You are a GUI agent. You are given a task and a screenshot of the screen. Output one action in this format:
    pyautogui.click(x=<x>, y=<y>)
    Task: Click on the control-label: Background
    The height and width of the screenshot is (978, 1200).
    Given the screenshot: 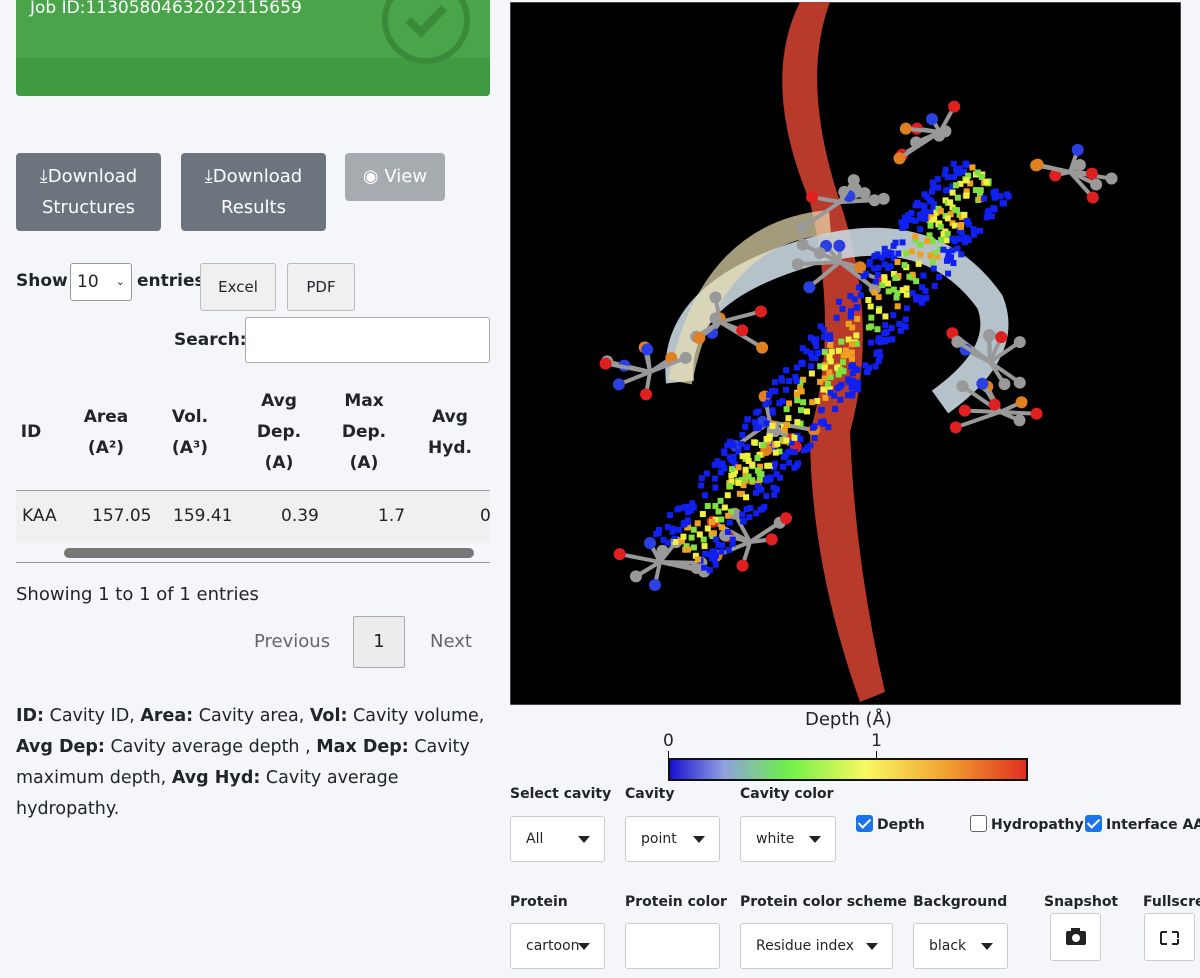 What is the action you would take?
    pyautogui.click(x=960, y=902)
    